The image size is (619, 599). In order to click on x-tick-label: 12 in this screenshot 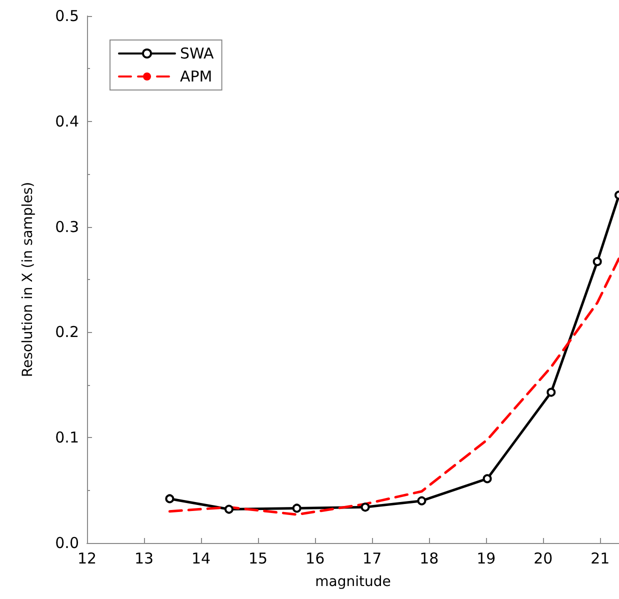, I will do `click(87, 559)`.